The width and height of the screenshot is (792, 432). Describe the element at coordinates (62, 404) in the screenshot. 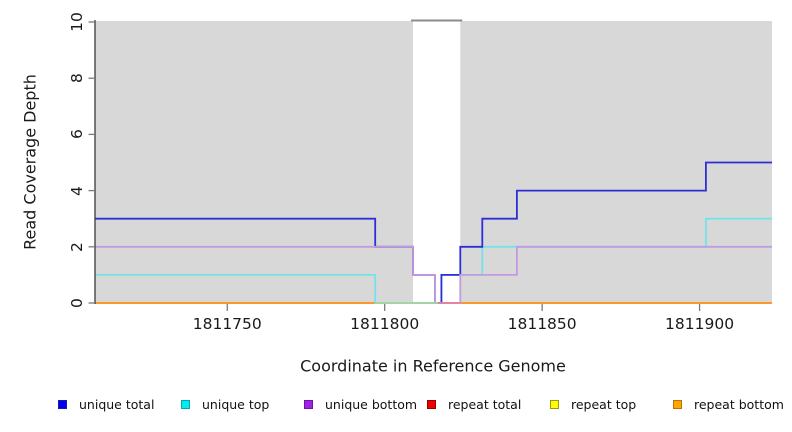

I see `legend-swatch-unique-total` at that location.